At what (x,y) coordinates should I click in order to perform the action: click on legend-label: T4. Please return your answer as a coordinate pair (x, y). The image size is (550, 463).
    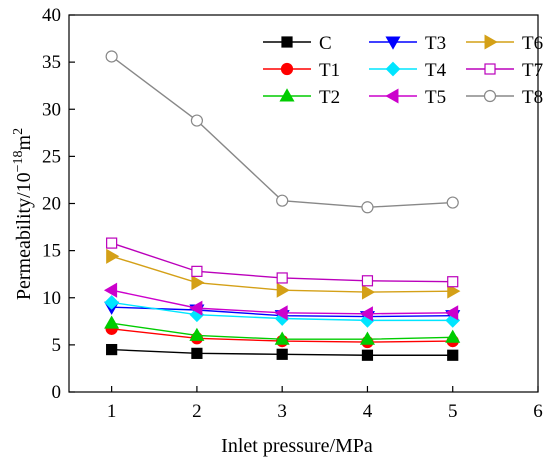
    Looking at the image, I should click on (436, 70).